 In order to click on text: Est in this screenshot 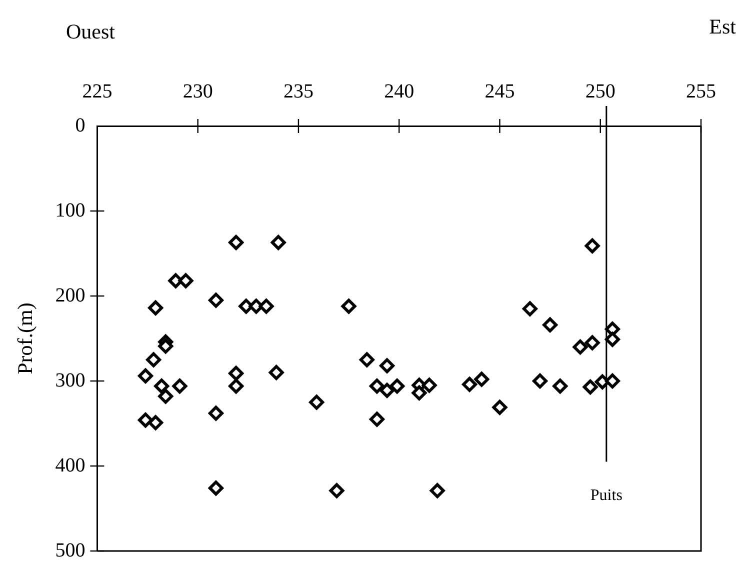, I will do `click(722, 26)`.